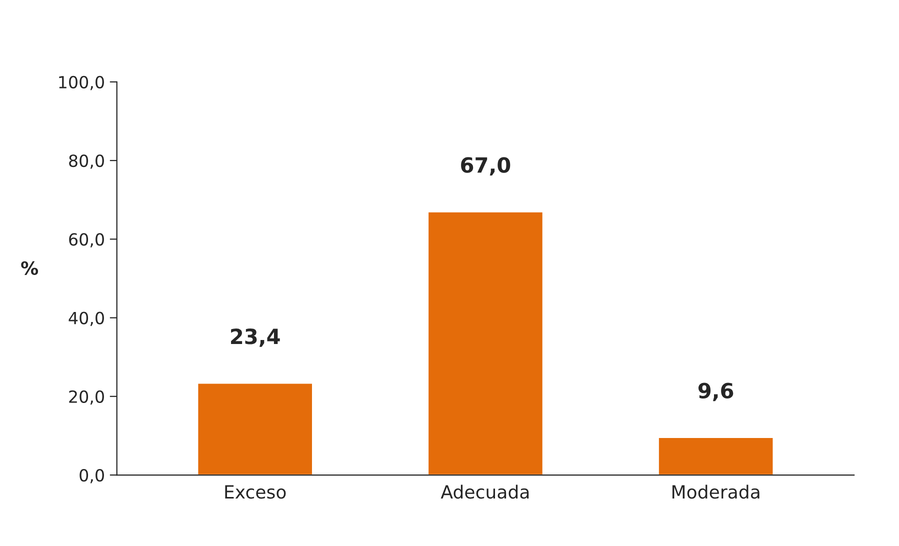 The image size is (899, 546). I want to click on y-tick-label: 40,0, so click(86, 319).